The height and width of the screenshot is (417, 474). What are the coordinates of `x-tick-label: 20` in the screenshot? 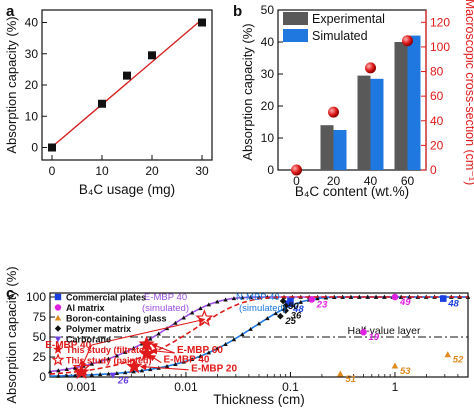 It's located at (152, 171).